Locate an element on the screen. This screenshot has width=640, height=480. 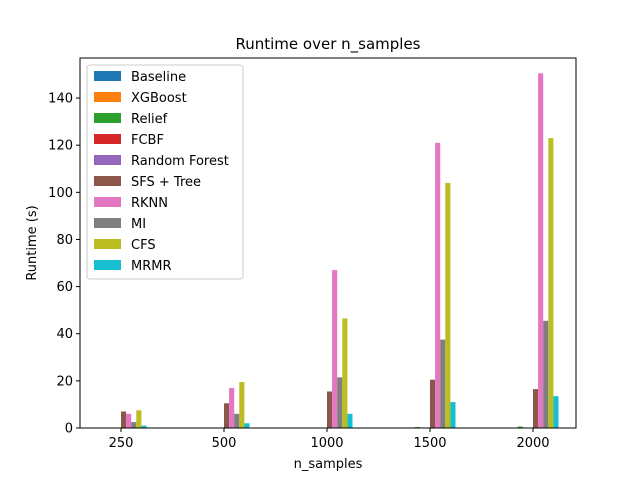
x-tick-label: 250 is located at coordinates (121, 443).